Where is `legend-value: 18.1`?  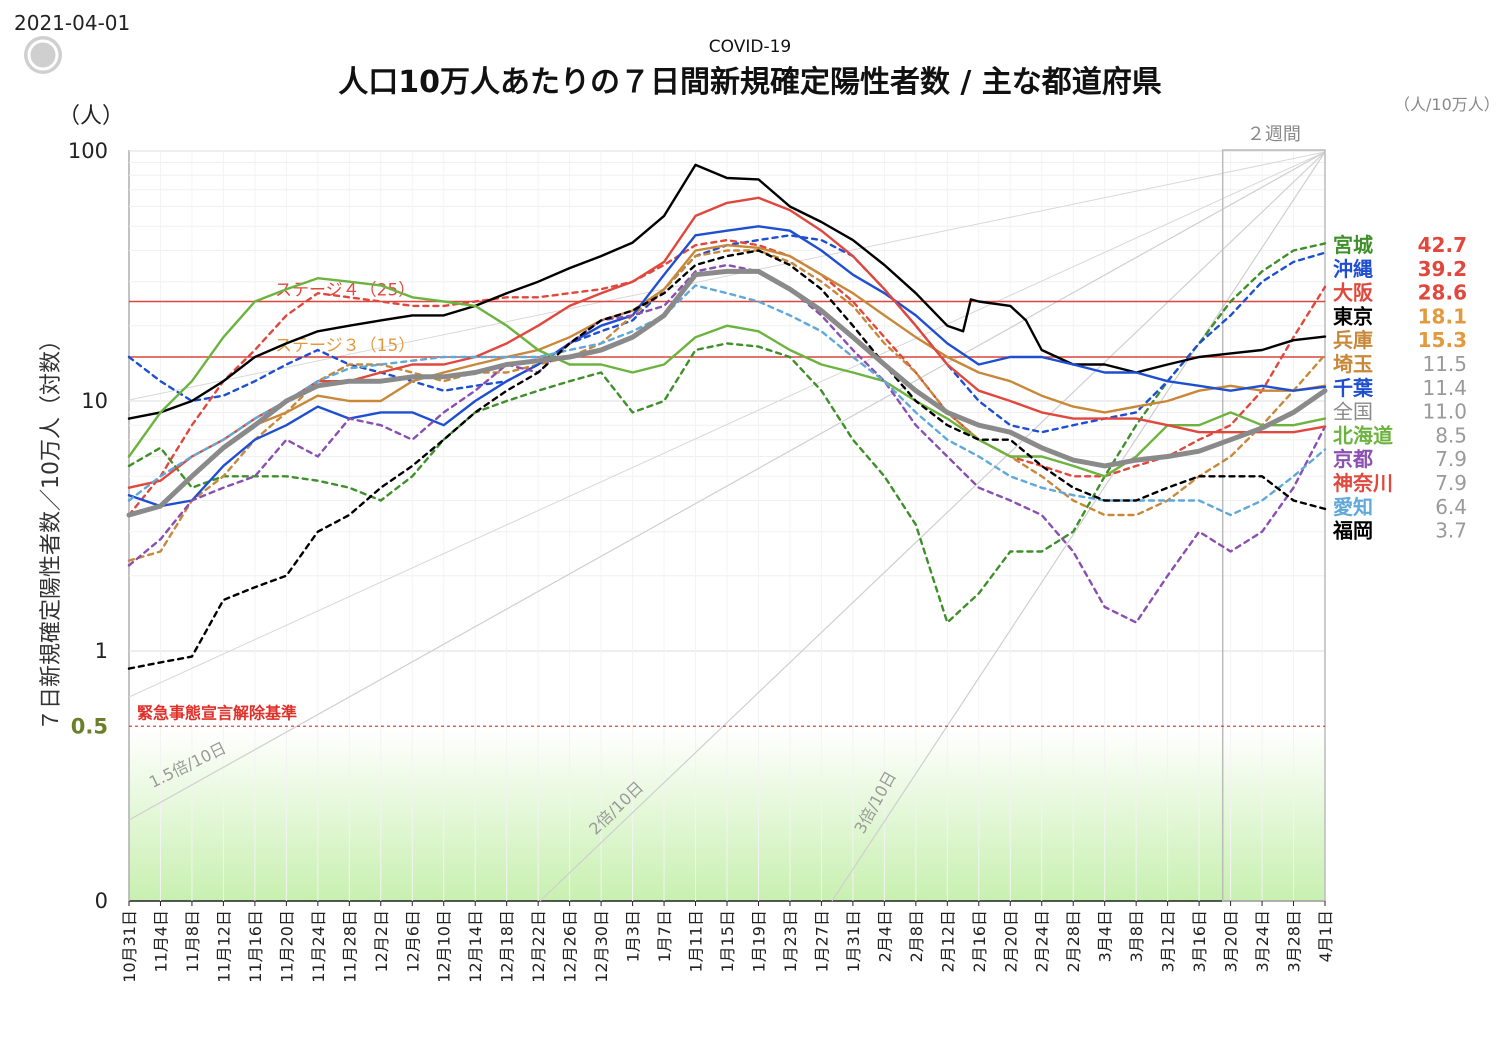 legend-value: 18.1 is located at coordinates (1442, 316).